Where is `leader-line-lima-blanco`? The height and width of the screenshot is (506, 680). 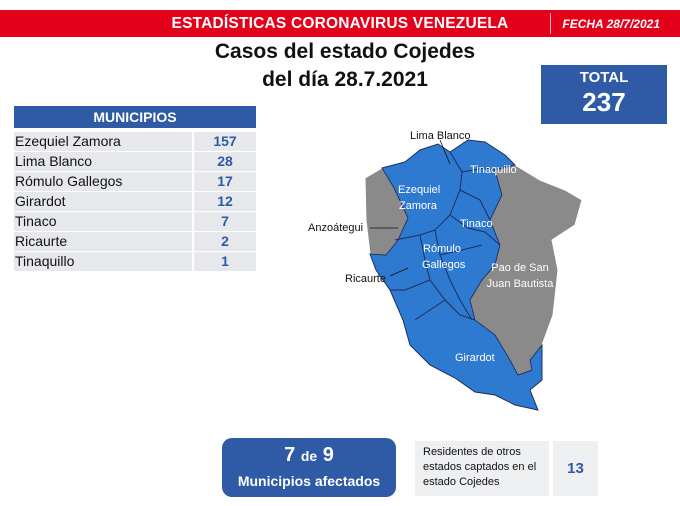
leader-line-lima-blanco is located at coordinates (445, 152).